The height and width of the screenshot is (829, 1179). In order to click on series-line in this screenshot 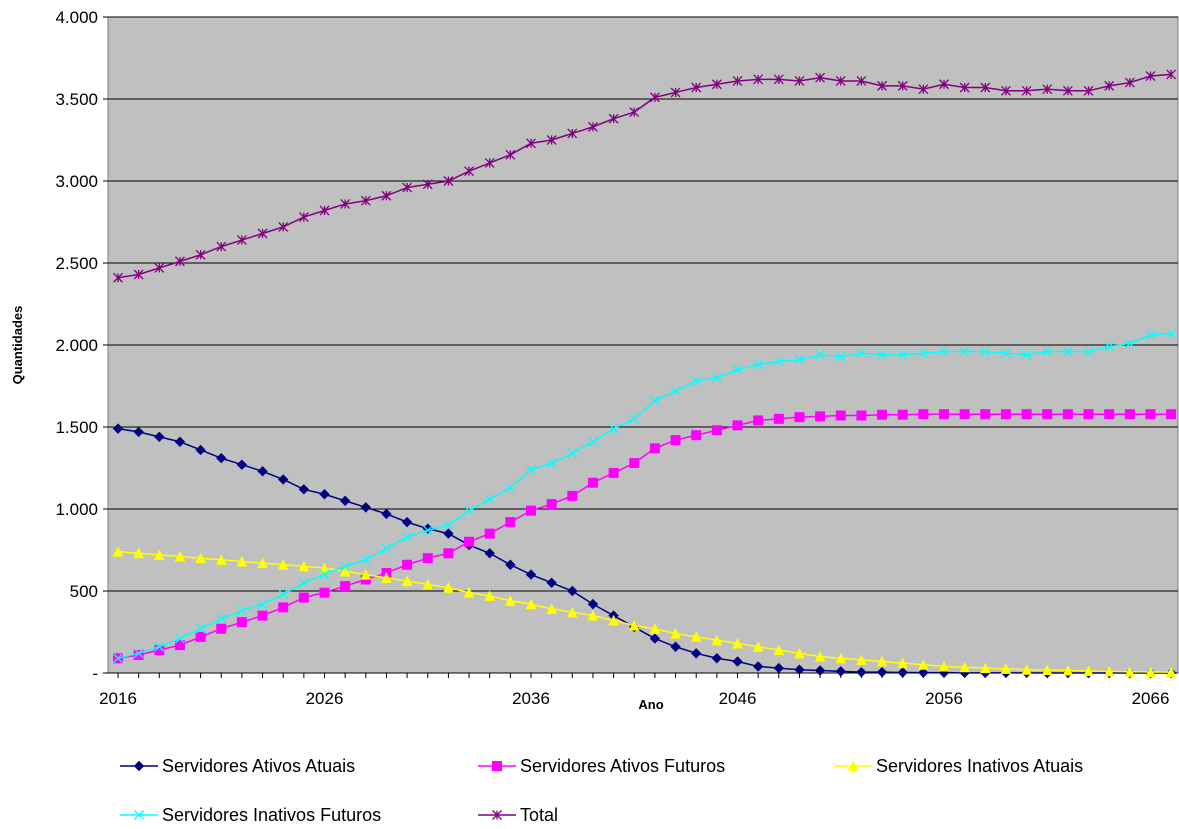, I will do `click(644, 611)`.